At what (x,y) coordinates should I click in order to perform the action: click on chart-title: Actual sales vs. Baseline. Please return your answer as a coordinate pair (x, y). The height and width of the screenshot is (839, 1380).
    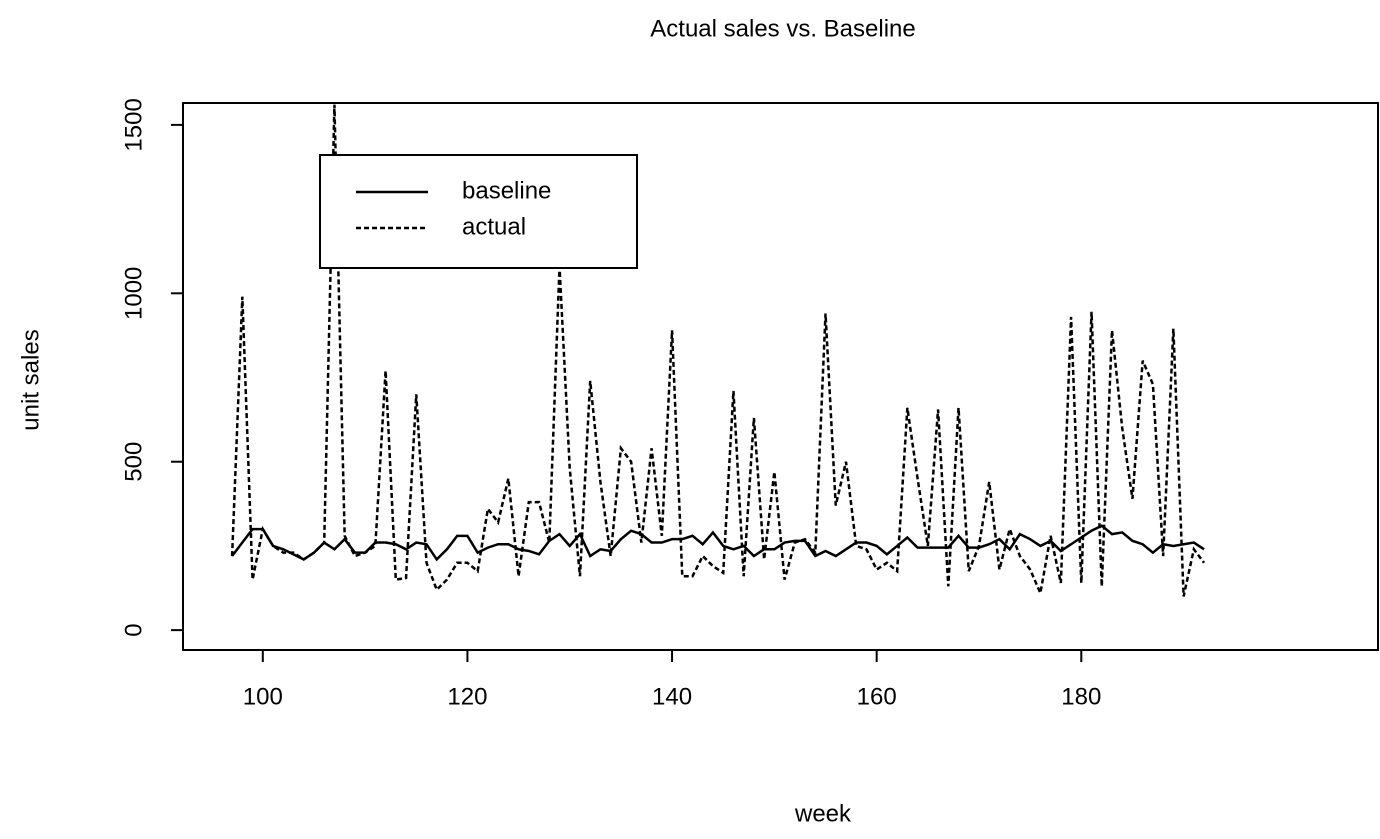
    Looking at the image, I should click on (782, 28).